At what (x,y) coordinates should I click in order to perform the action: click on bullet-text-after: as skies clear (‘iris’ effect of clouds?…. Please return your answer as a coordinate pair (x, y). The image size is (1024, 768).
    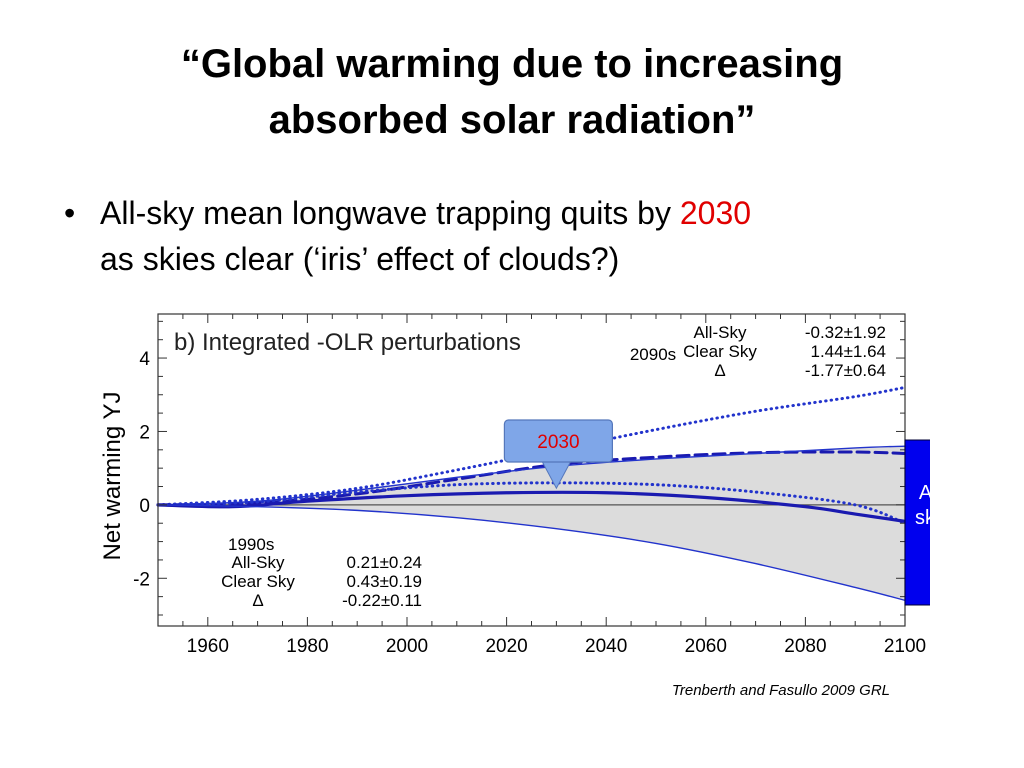
    Looking at the image, I should click on (360, 259).